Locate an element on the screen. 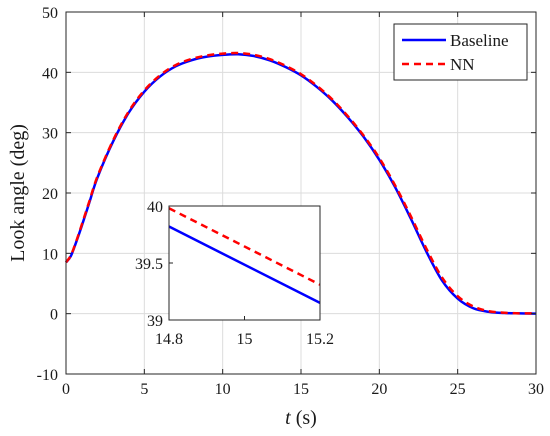  x-tick-label-0: 0 is located at coordinates (66, 389).